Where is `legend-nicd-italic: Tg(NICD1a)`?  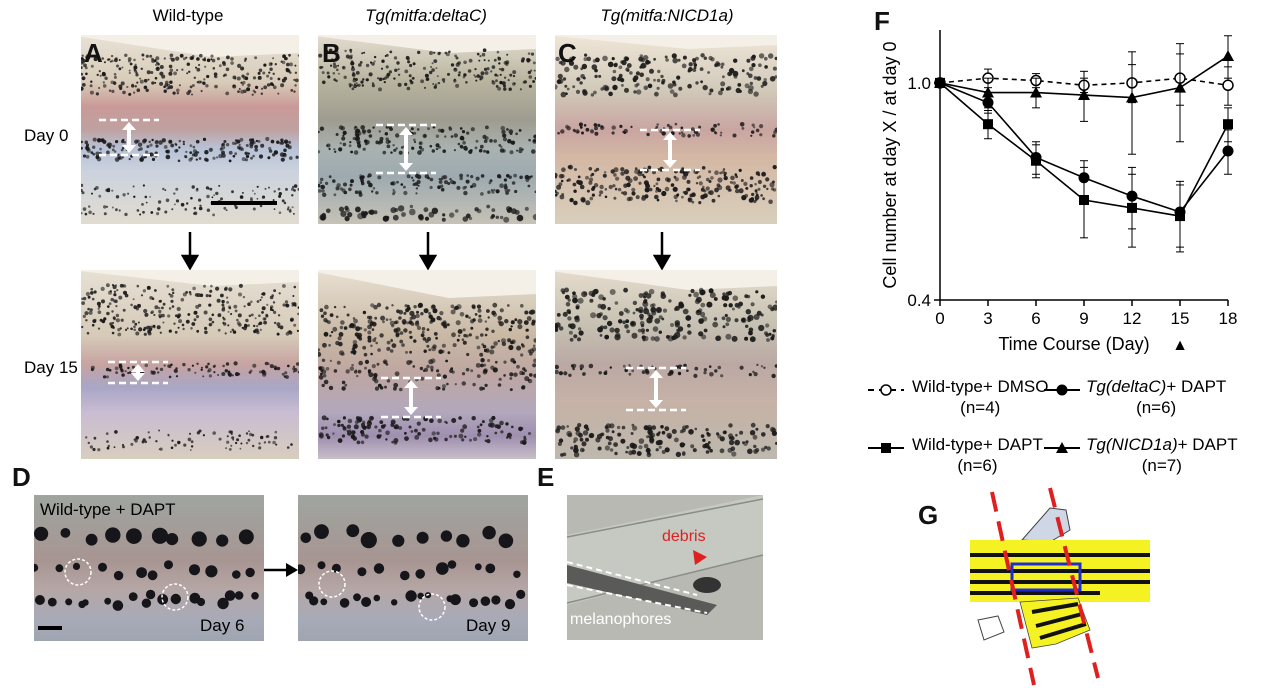 legend-nicd-italic: Tg(NICD1a) is located at coordinates (1132, 444).